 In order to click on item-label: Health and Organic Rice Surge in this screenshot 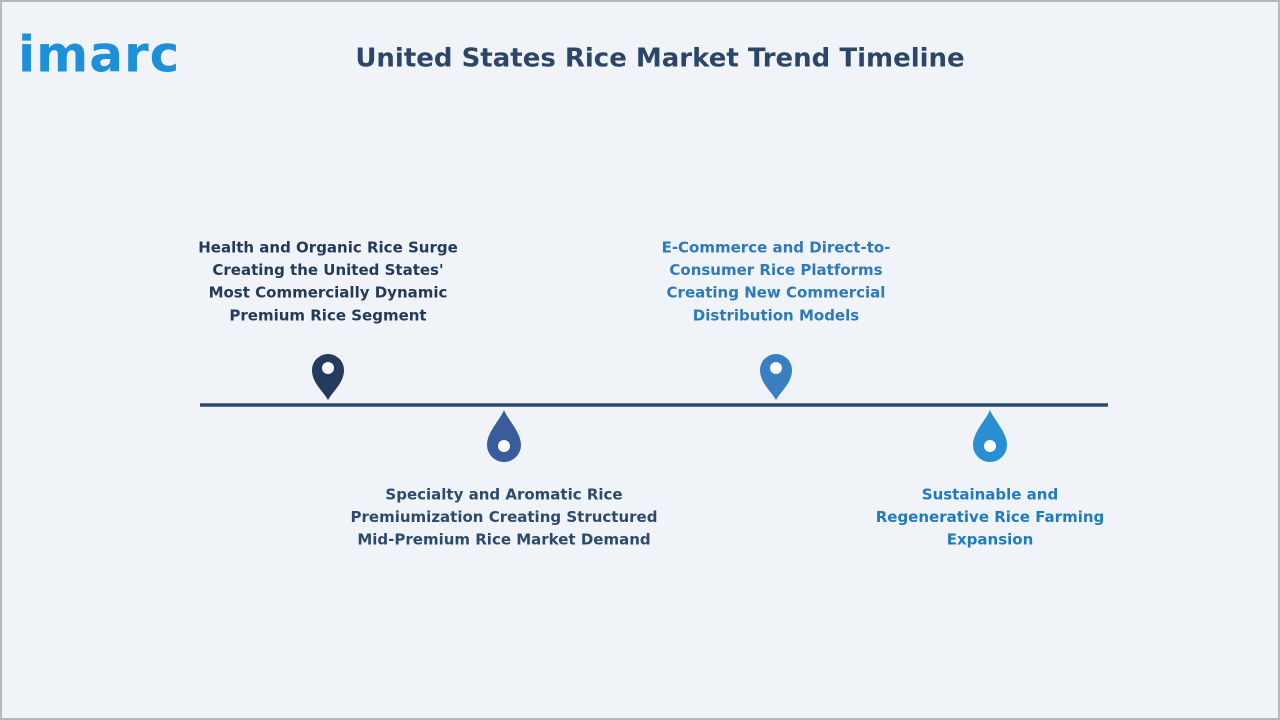, I will do `click(328, 248)`.